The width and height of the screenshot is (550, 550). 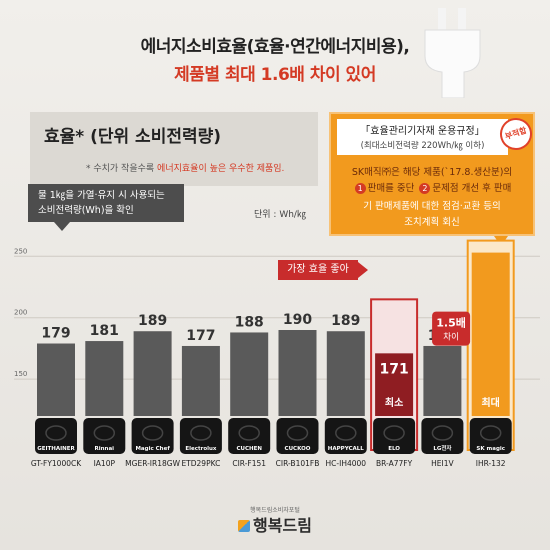 I want to click on footer-caption: 행복드림소비자포털, so click(x=275, y=510).